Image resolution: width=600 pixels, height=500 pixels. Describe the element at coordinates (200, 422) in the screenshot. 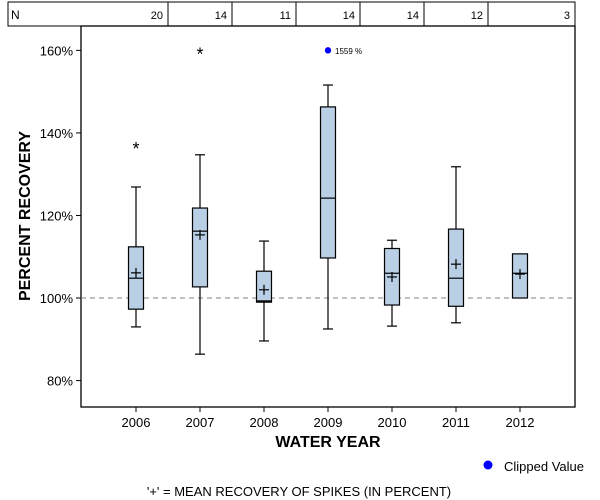

I see `x-tick-label: 2007` at that location.